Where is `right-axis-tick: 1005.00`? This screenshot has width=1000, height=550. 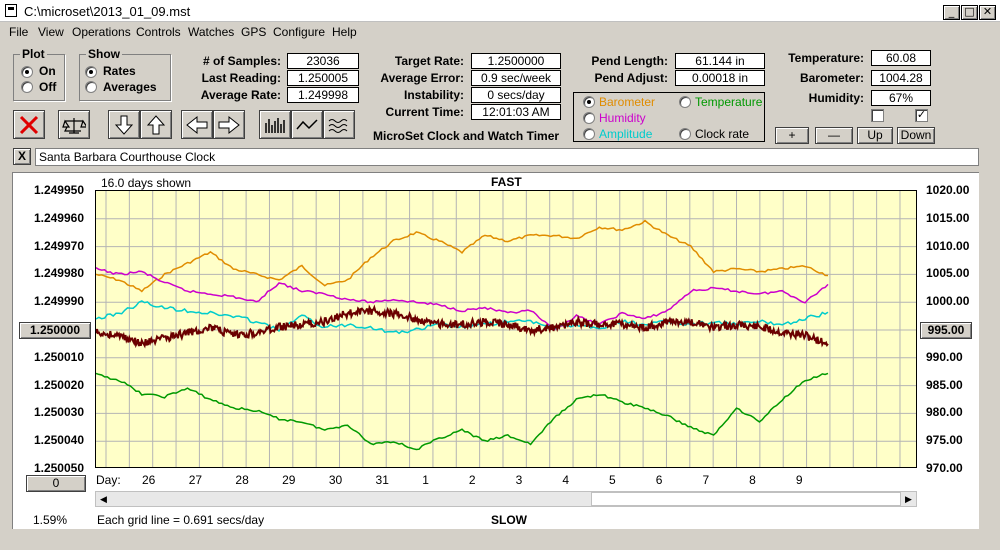 right-axis-tick: 1005.00 is located at coordinates (948, 273).